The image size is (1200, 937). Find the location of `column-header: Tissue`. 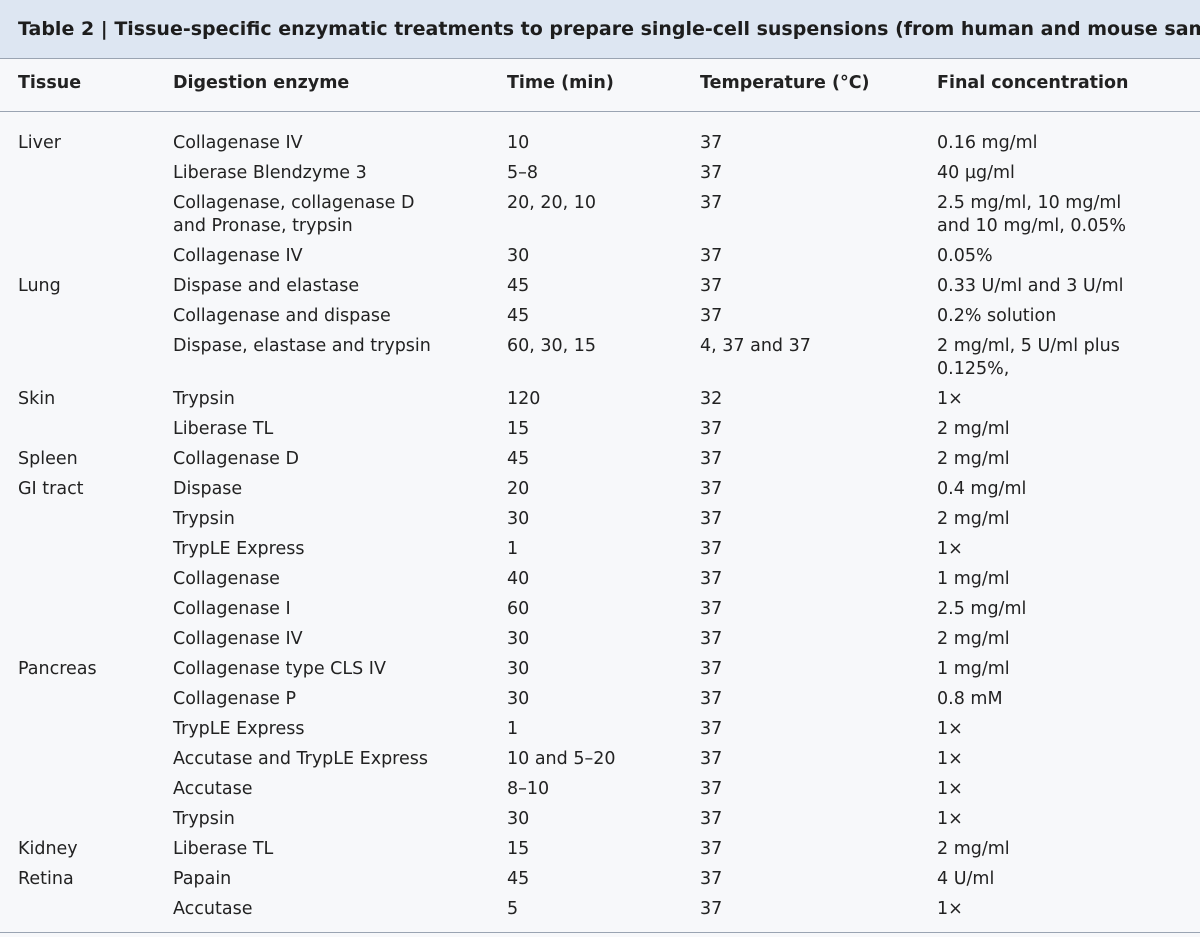

column-header: Tissue is located at coordinates (50, 83).